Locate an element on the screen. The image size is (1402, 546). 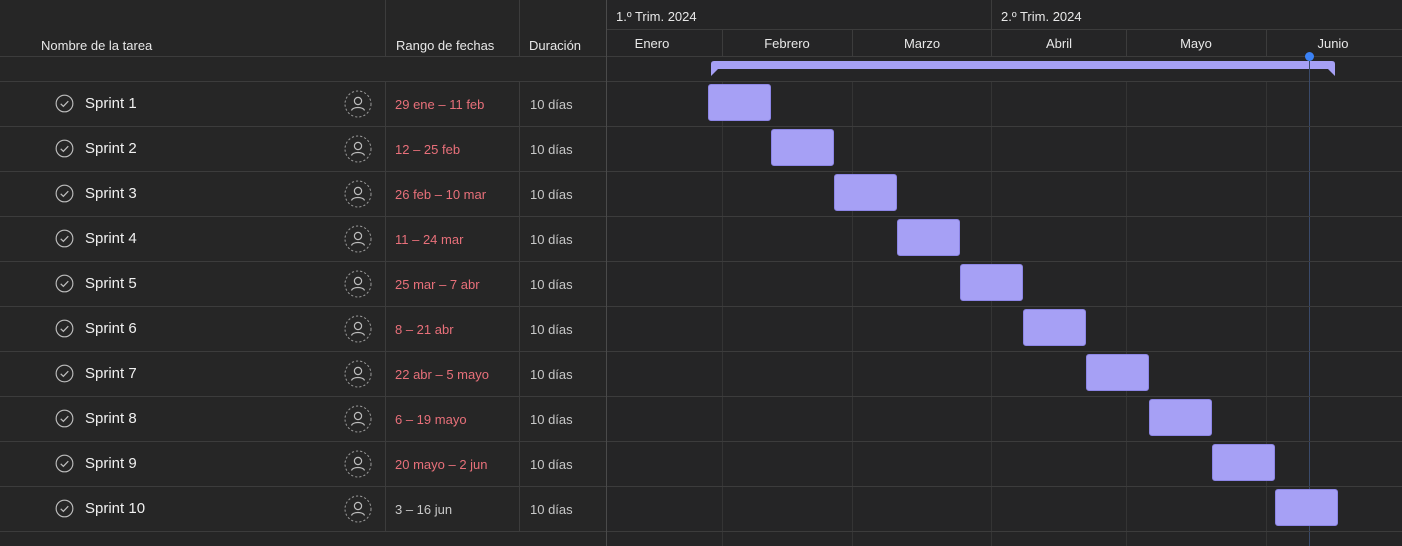
date-range: 29 ene – 11 feb is located at coordinates (440, 104).